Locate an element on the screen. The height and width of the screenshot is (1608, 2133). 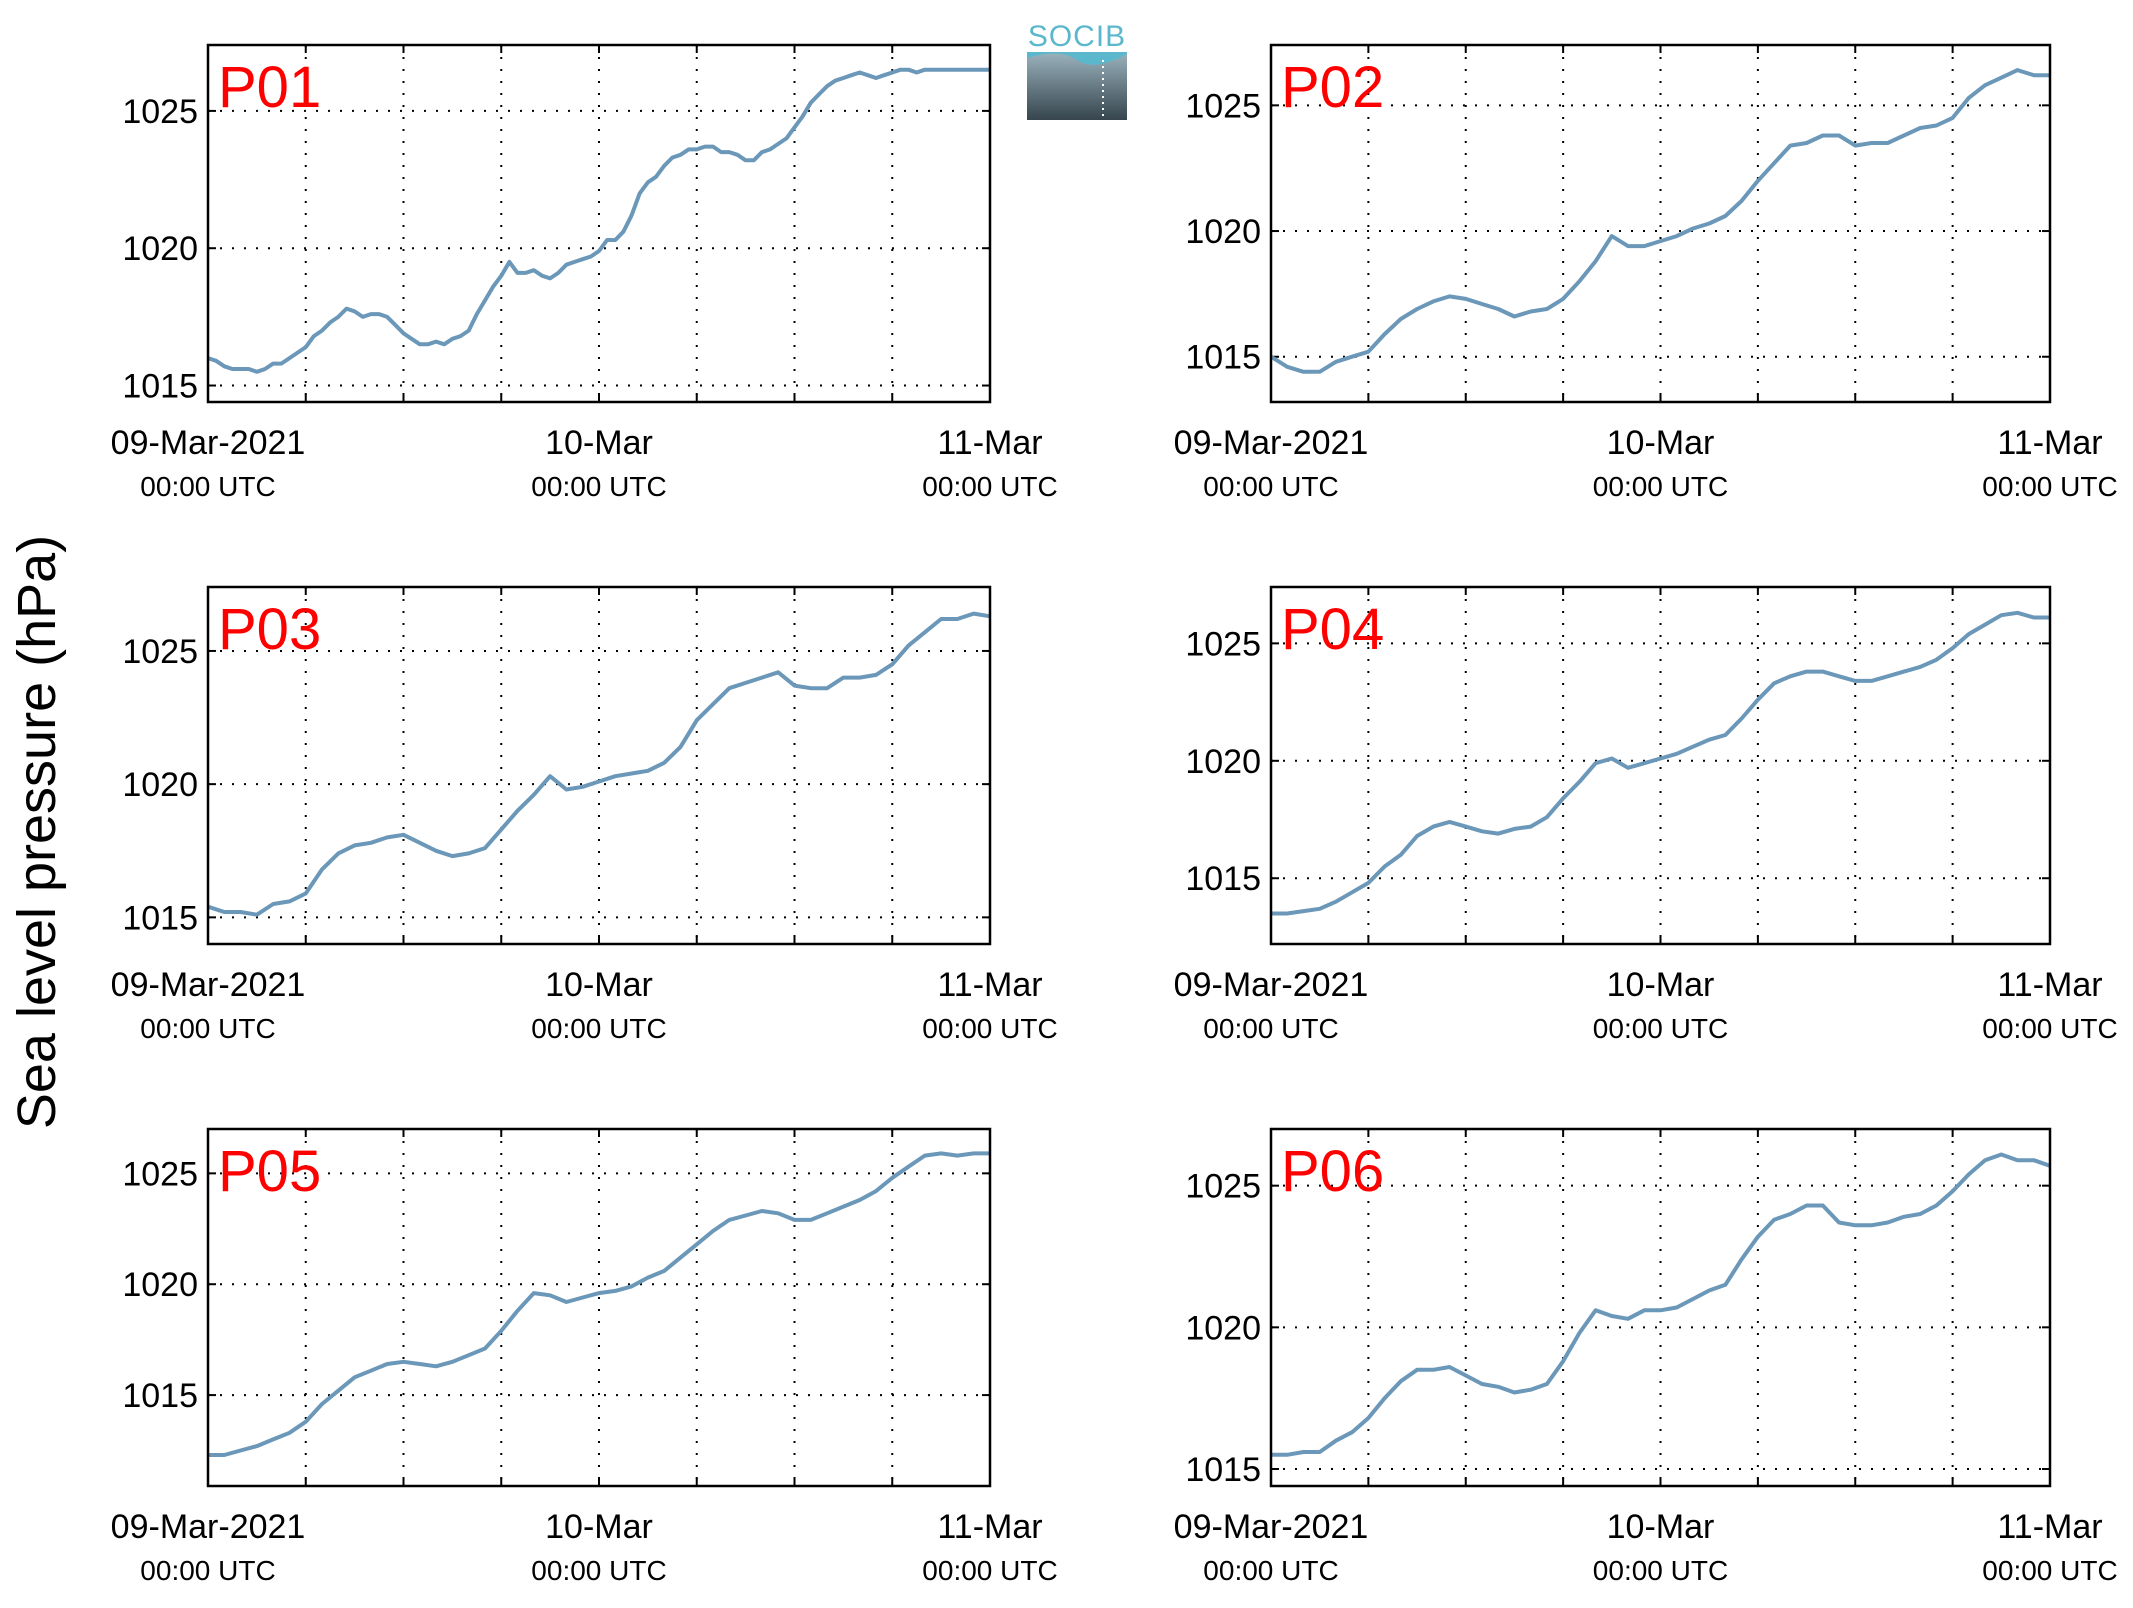
y-axis-label: Sea level pressure (hPa) is located at coordinates (37, 832).